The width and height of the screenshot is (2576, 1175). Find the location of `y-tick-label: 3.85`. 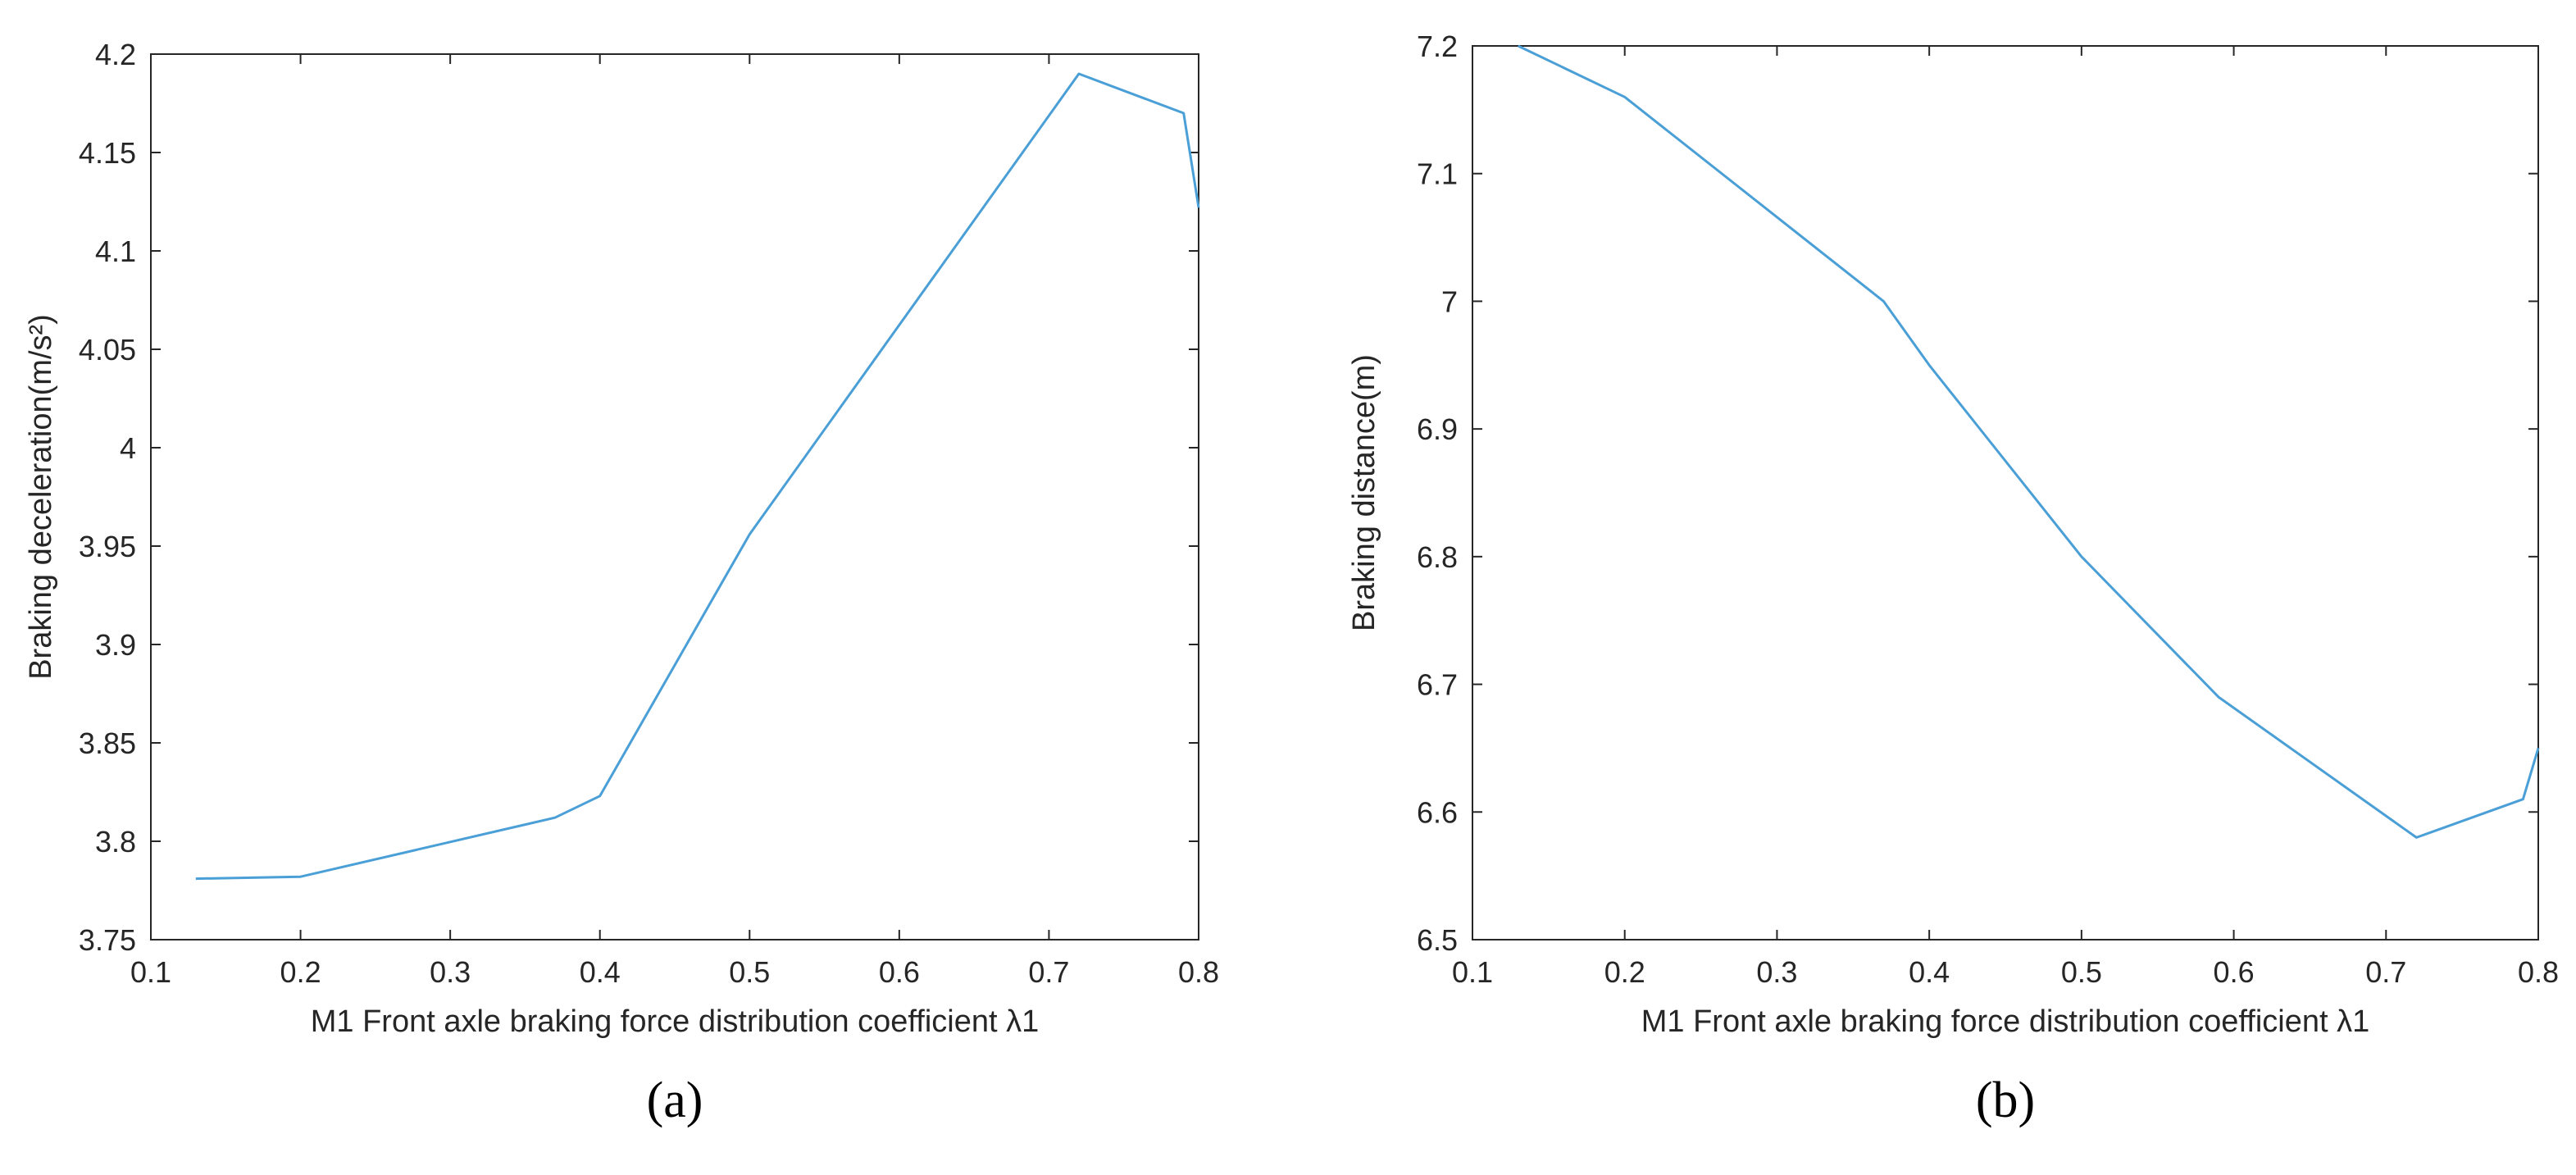

y-tick-label: 3.85 is located at coordinates (107, 743).